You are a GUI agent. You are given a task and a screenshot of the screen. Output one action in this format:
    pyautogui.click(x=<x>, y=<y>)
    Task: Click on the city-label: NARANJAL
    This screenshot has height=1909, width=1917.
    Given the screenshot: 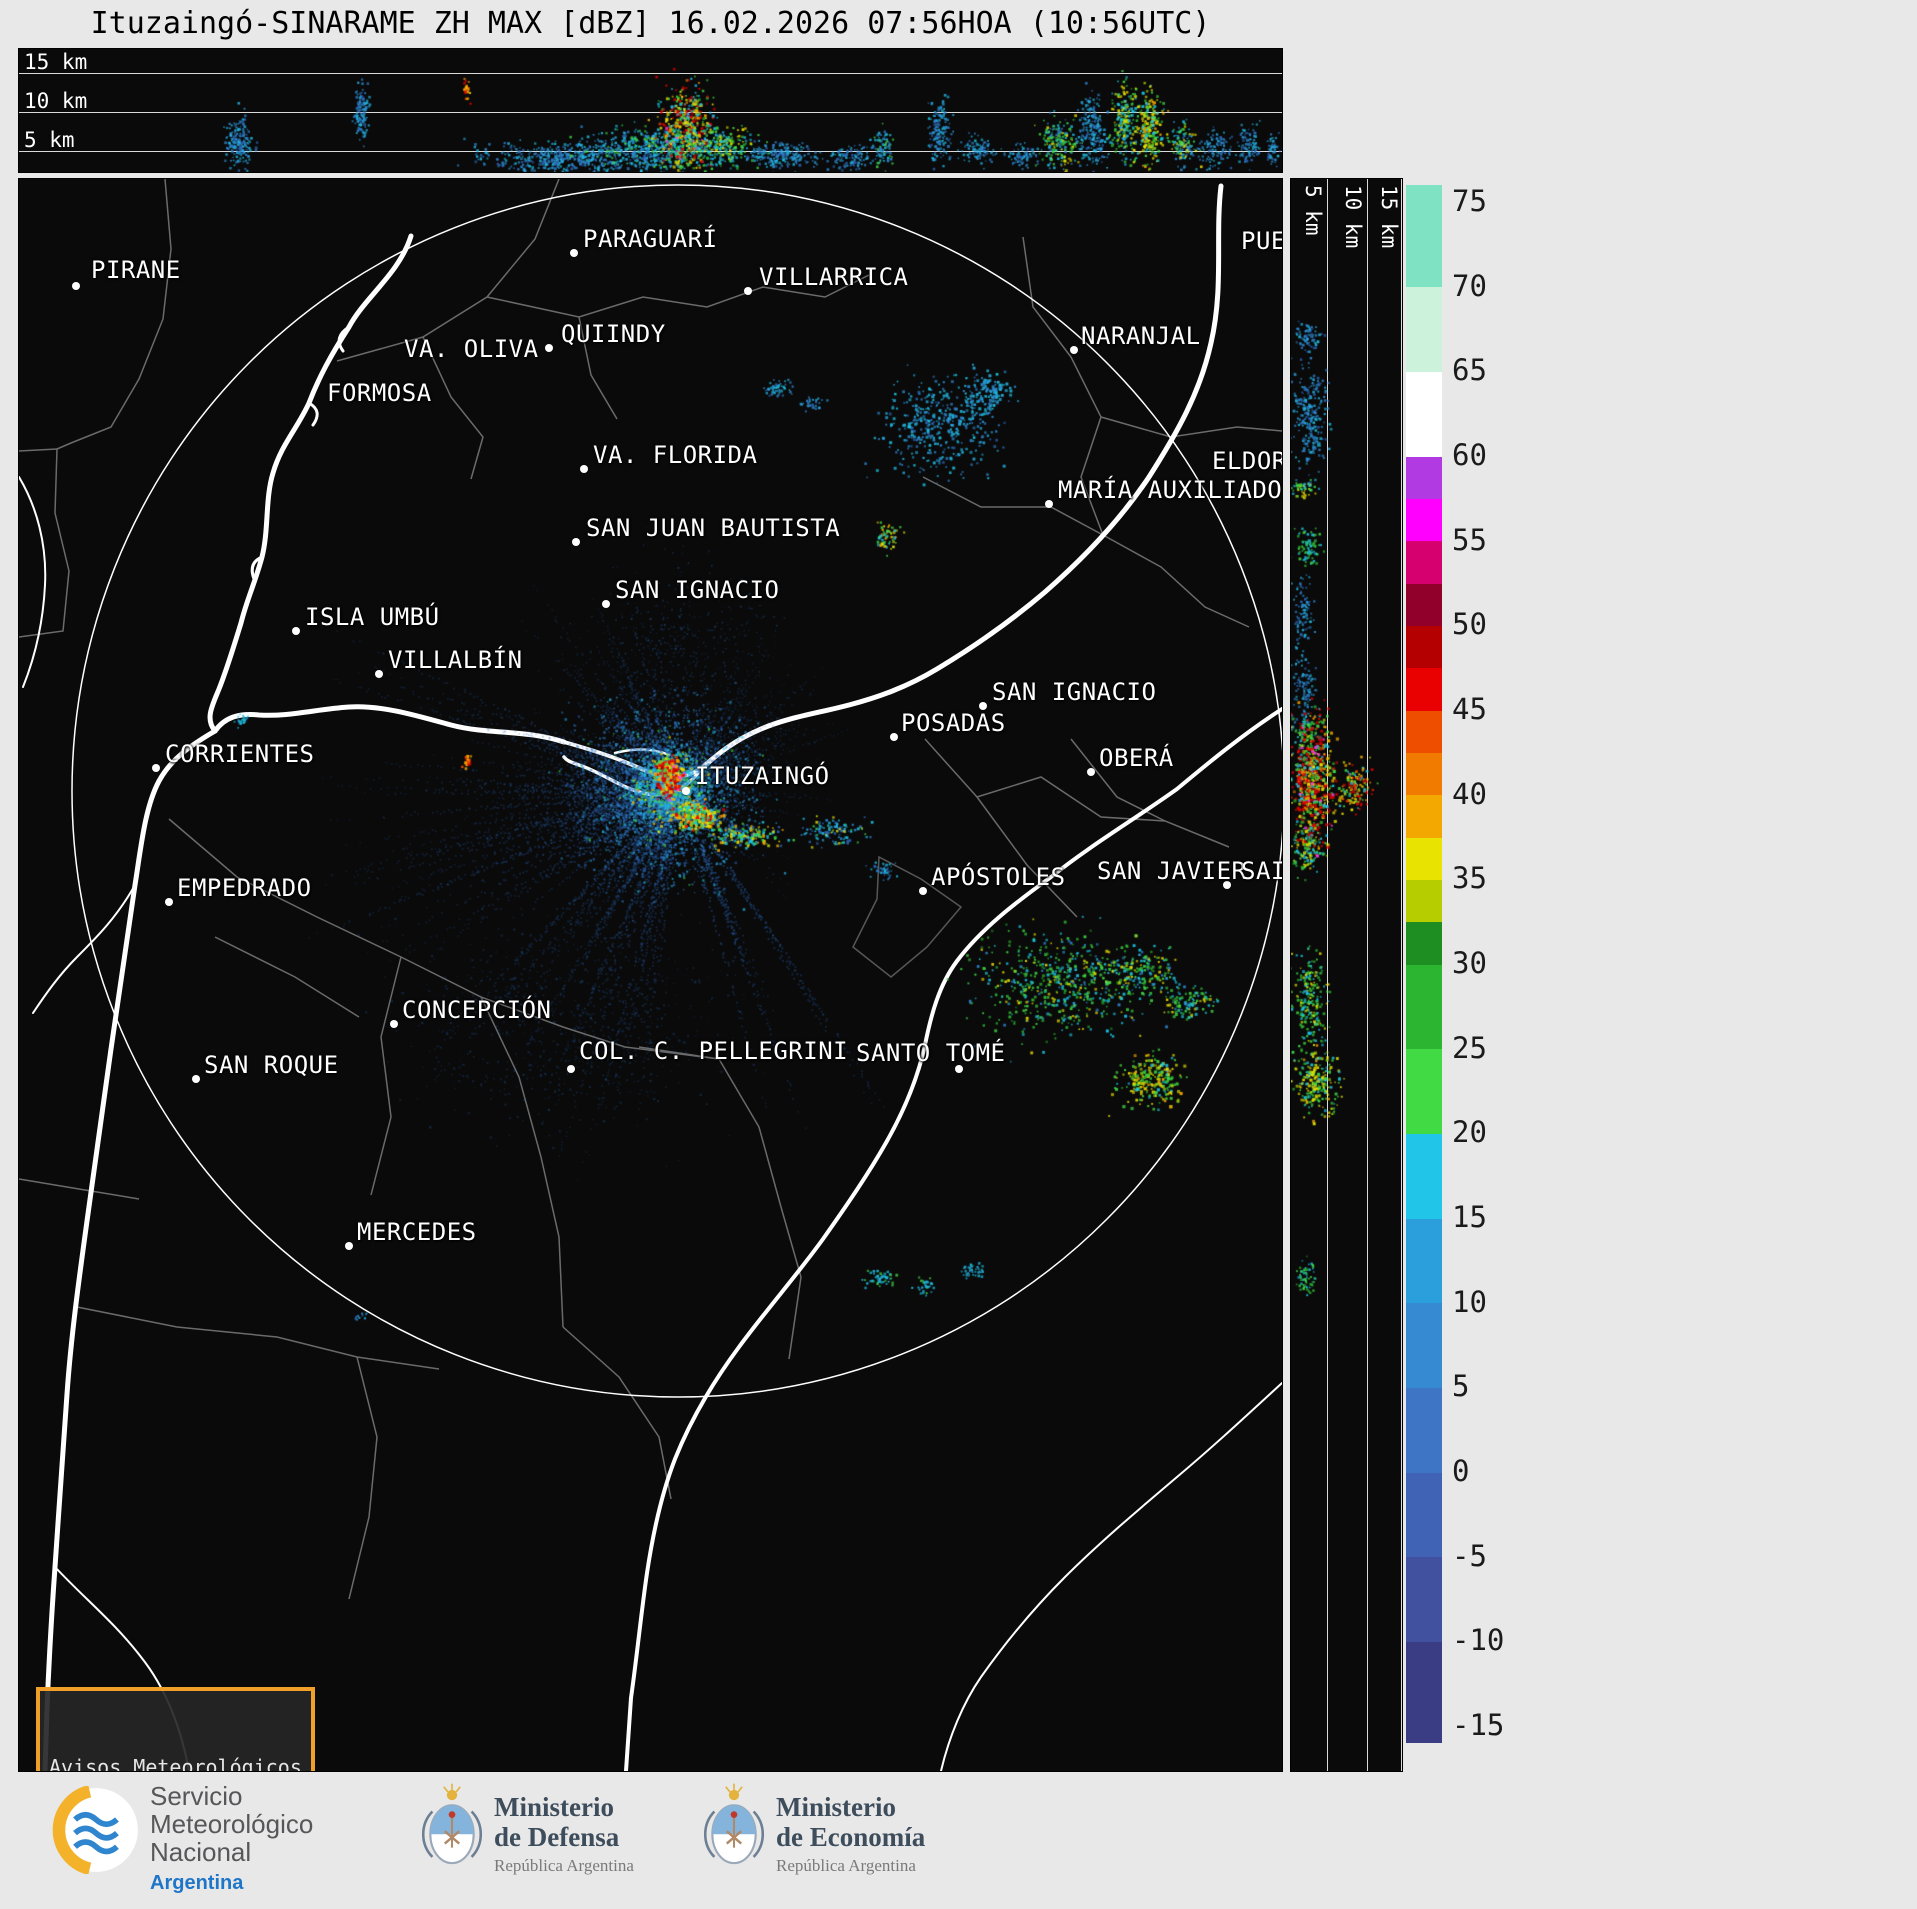 What is the action you would take?
    pyautogui.click(x=1141, y=336)
    